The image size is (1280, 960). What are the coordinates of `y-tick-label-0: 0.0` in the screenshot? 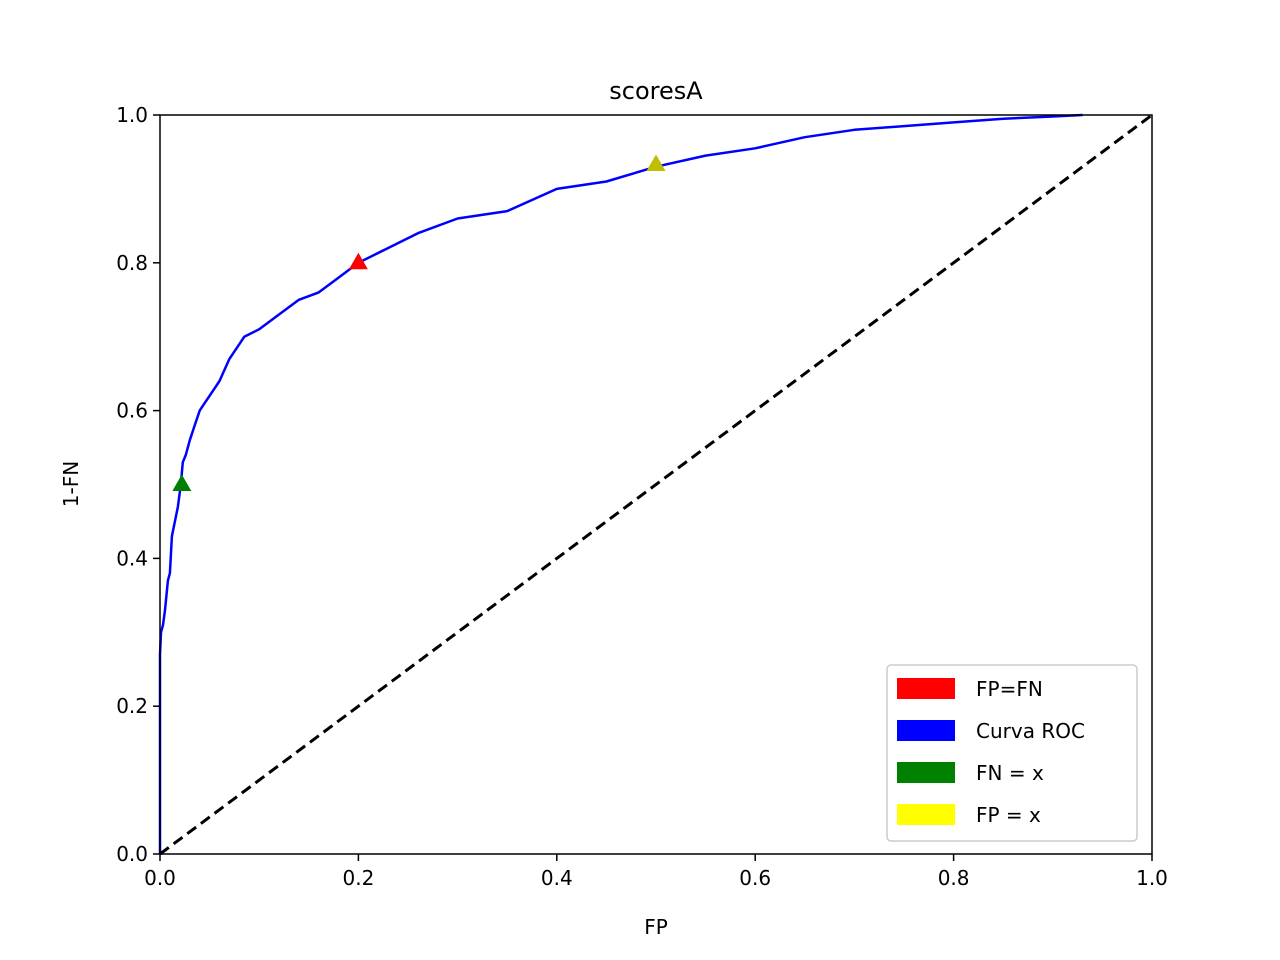 It's located at (132, 854).